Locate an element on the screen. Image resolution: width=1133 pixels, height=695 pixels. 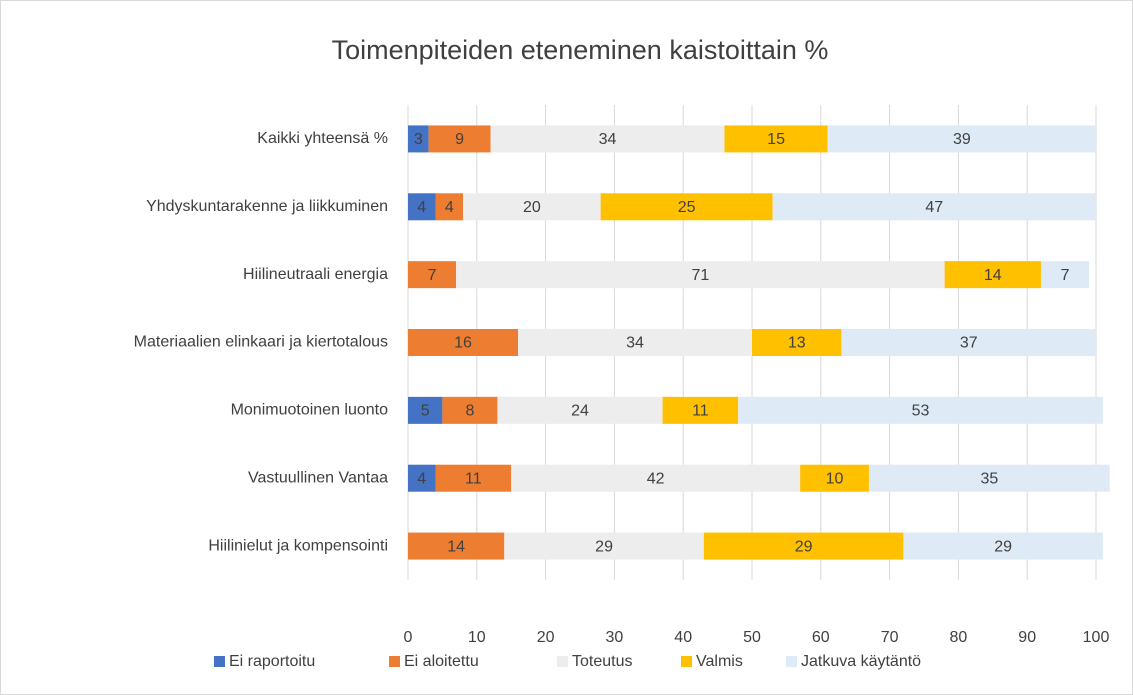
legend-label: Valmis is located at coordinates (719, 661).